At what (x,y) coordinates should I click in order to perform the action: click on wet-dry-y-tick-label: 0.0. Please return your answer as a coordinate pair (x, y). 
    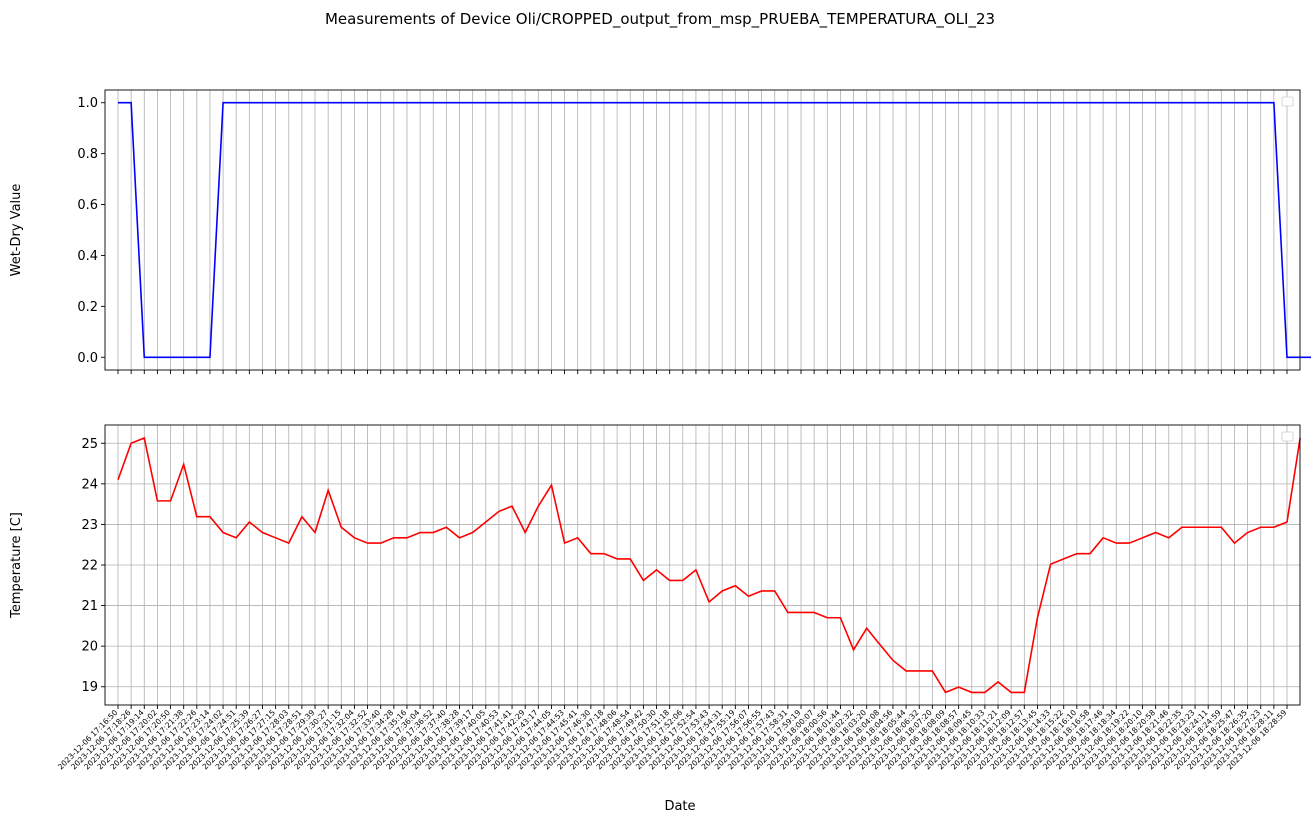
    Looking at the image, I should click on (87, 358).